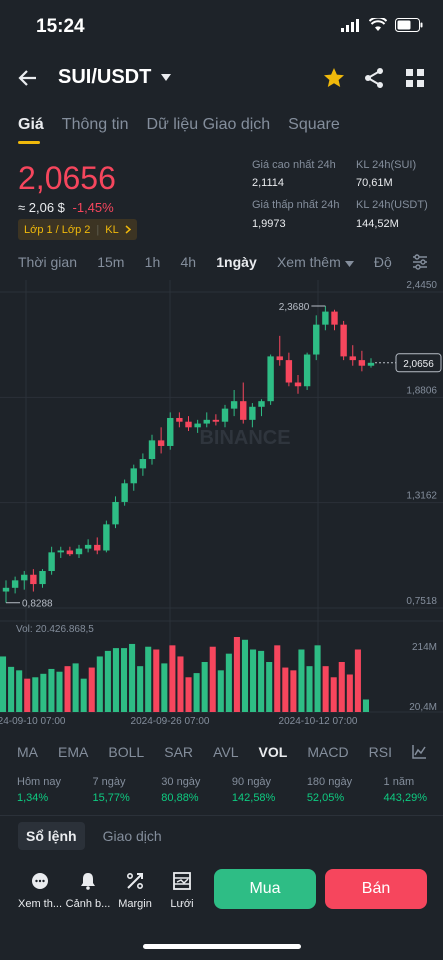  Describe the element at coordinates (421, 496) in the screenshot. I see `y-tick-label: 1,3162` at that location.